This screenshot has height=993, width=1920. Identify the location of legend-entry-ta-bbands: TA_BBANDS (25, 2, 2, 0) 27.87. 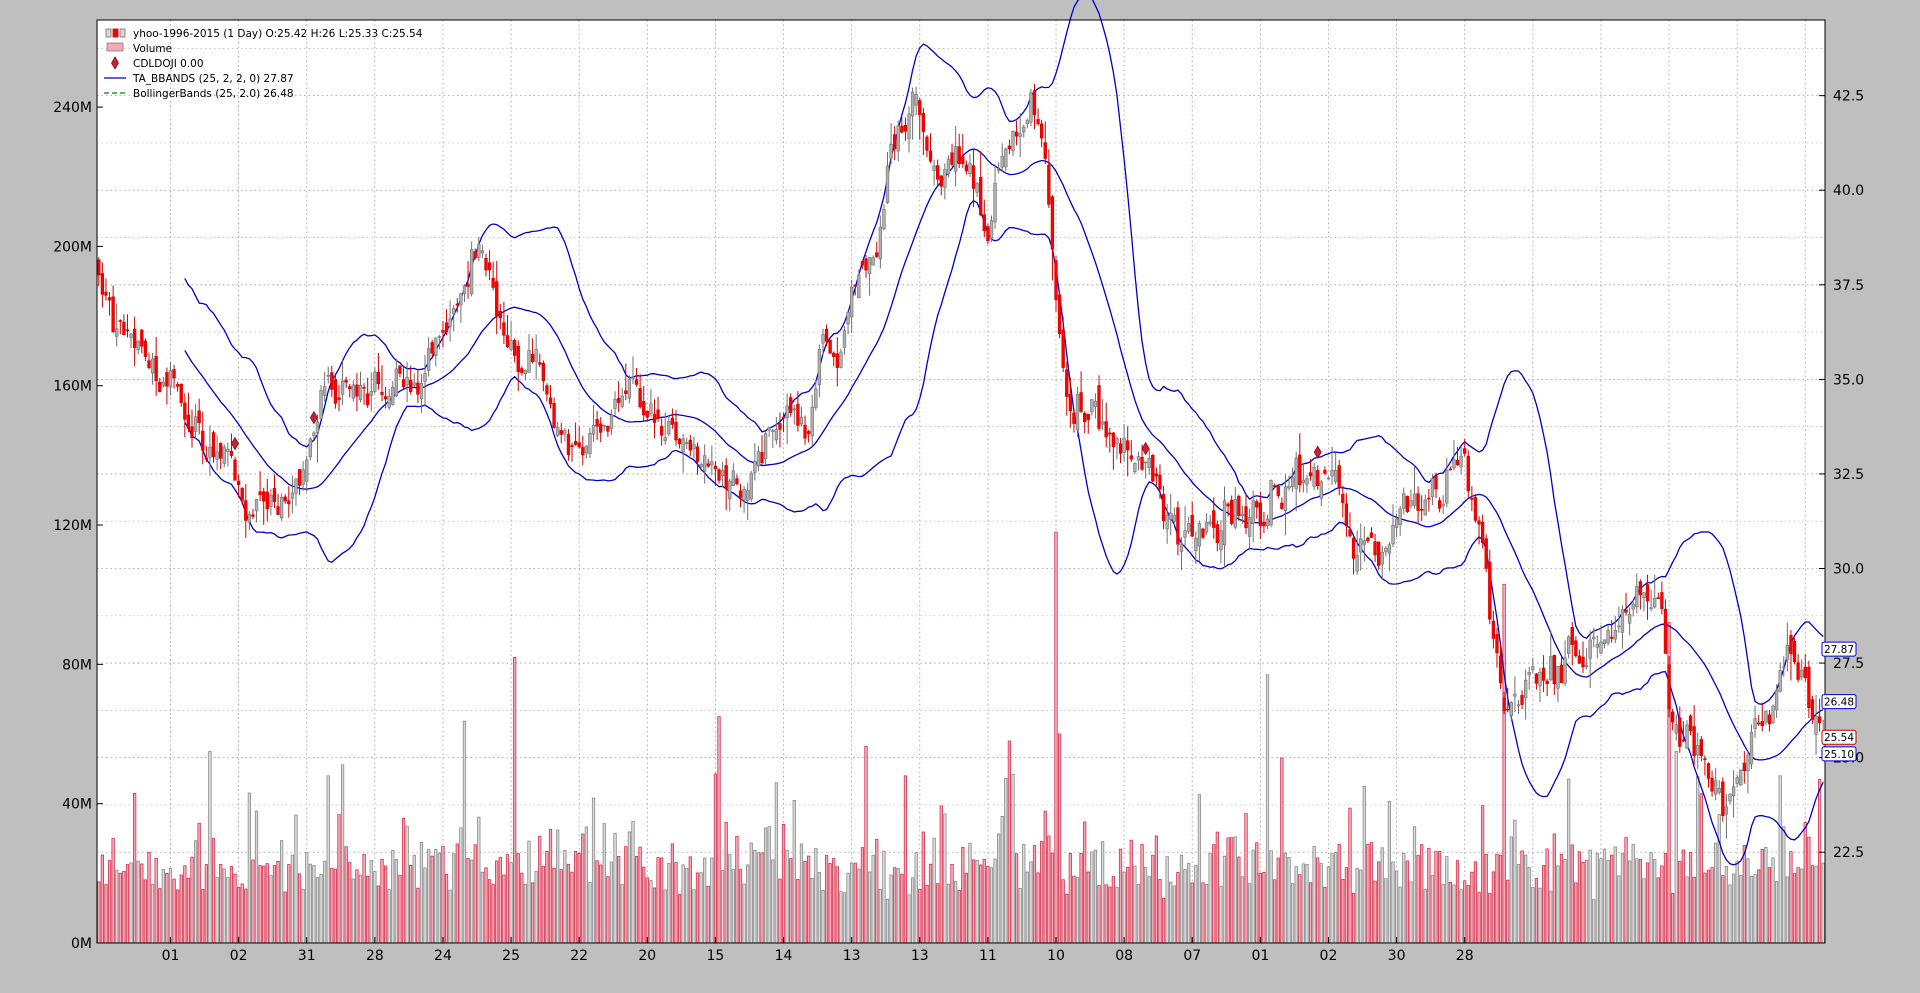
(199, 79).